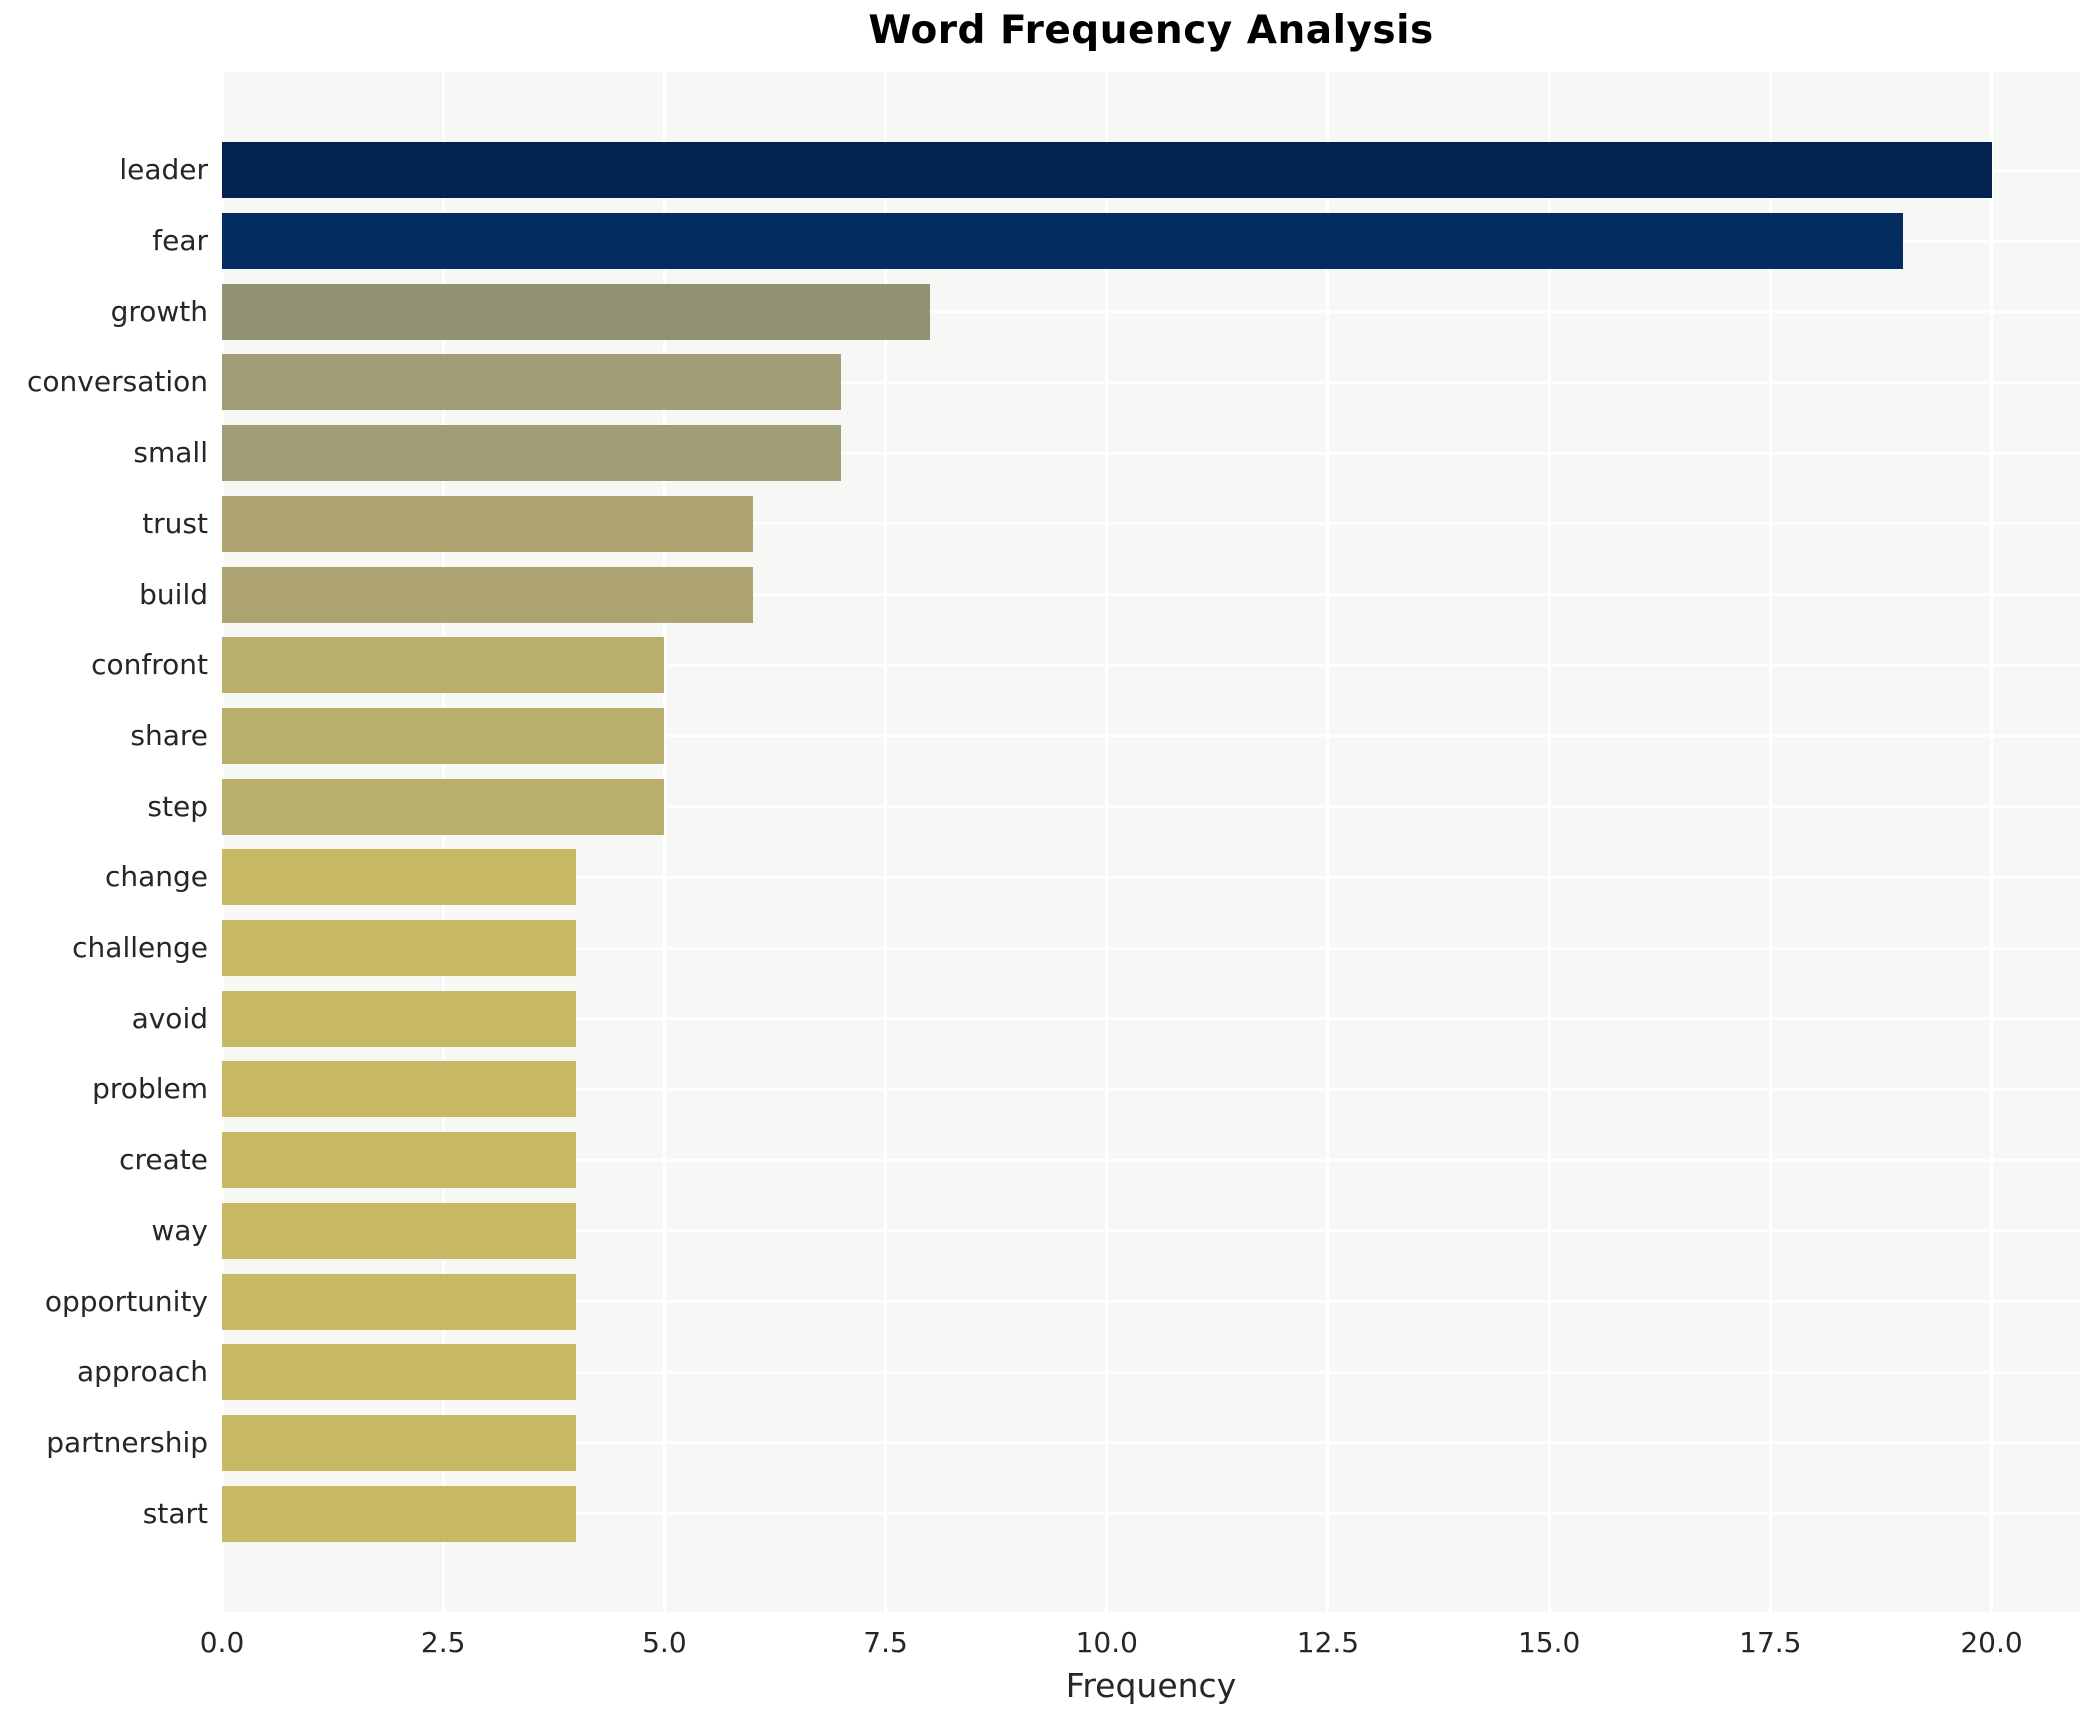 The width and height of the screenshot is (2098, 1710). I want to click on bar-way, so click(399, 1230).